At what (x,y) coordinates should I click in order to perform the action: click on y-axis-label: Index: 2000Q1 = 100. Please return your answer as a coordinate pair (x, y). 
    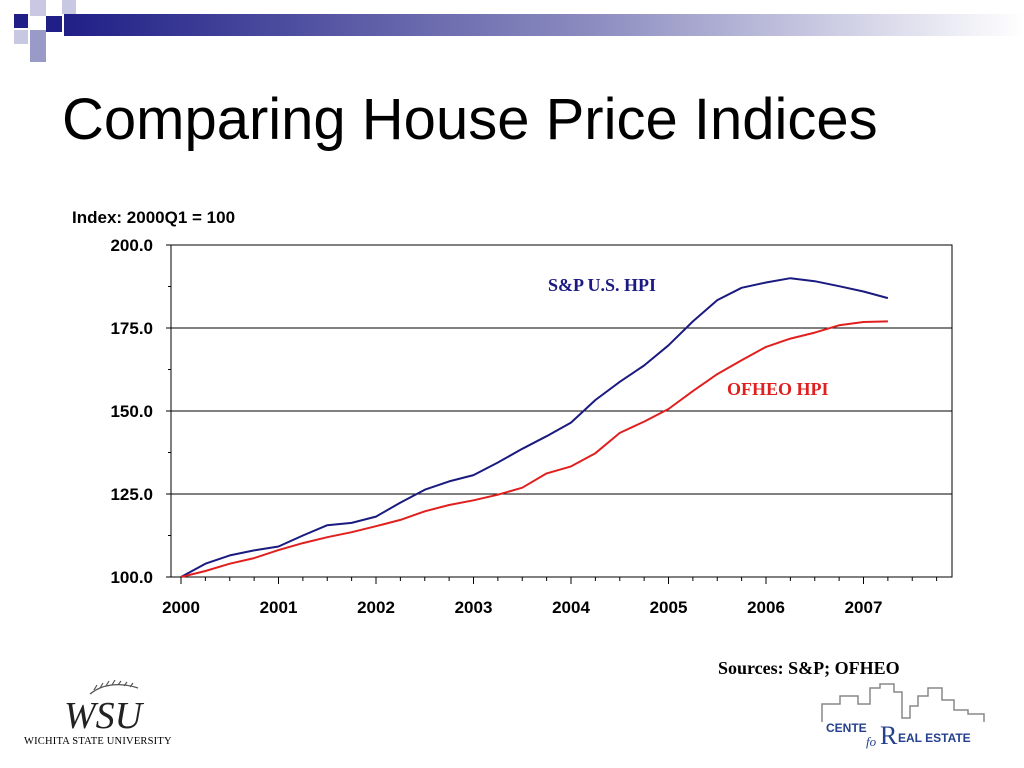
    Looking at the image, I should click on (153, 217).